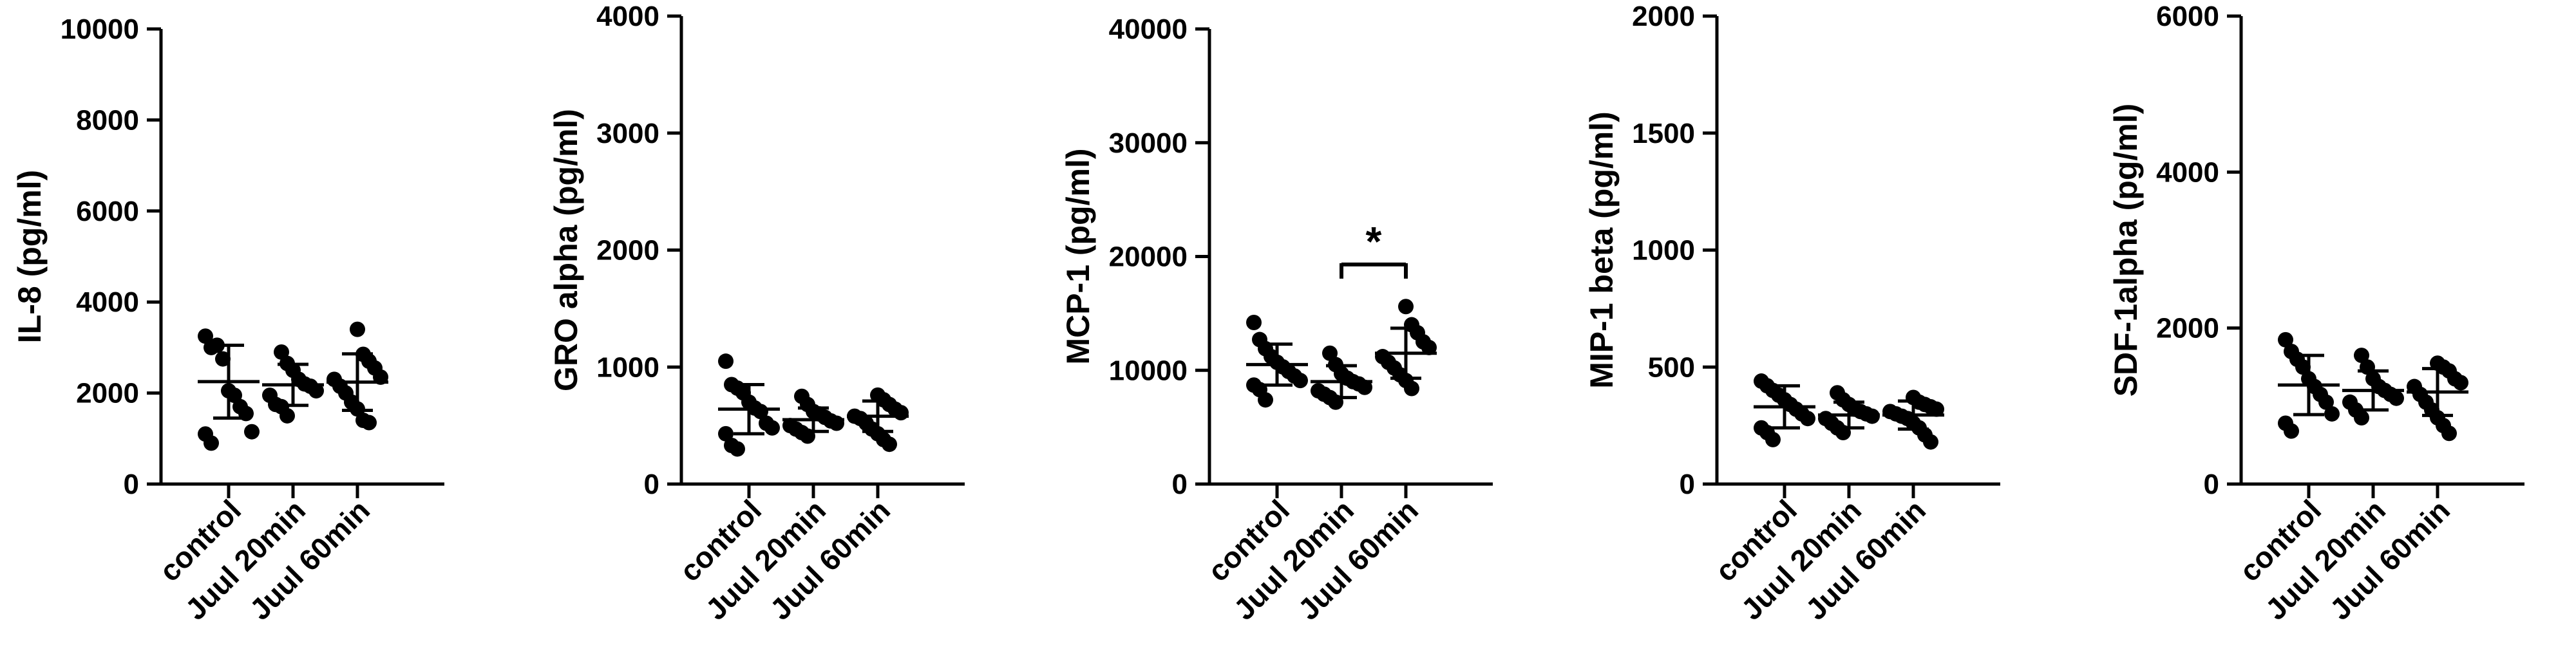  I want to click on y-axis-title: SDF-1alpha (pg/ml), so click(2126, 250).